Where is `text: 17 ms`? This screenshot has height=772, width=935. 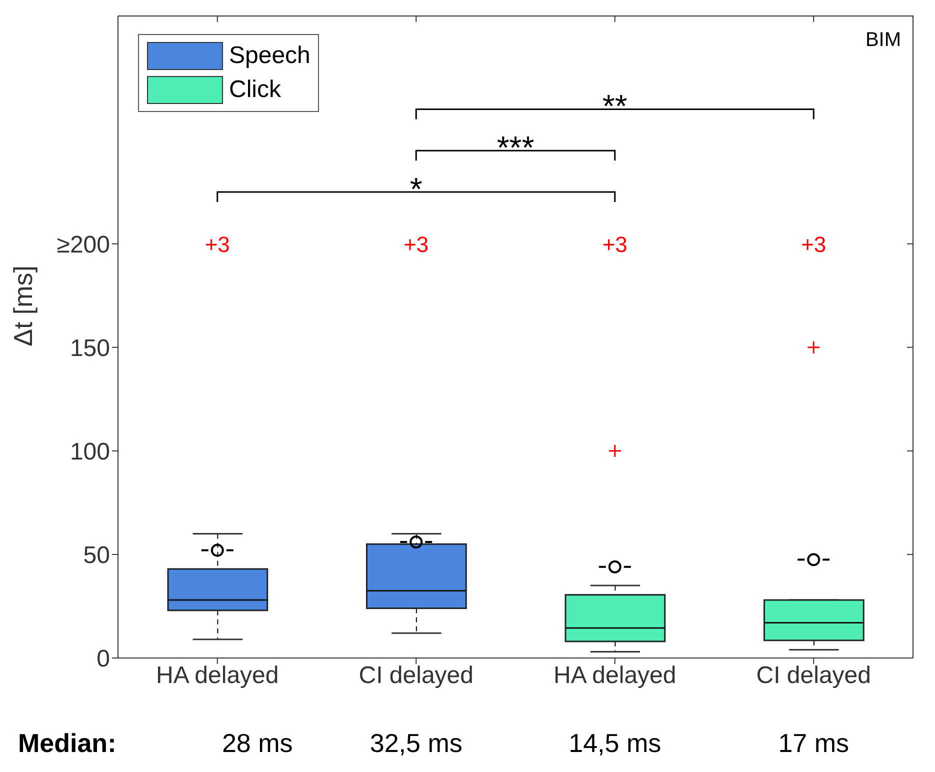
text: 17 ms is located at coordinates (814, 743).